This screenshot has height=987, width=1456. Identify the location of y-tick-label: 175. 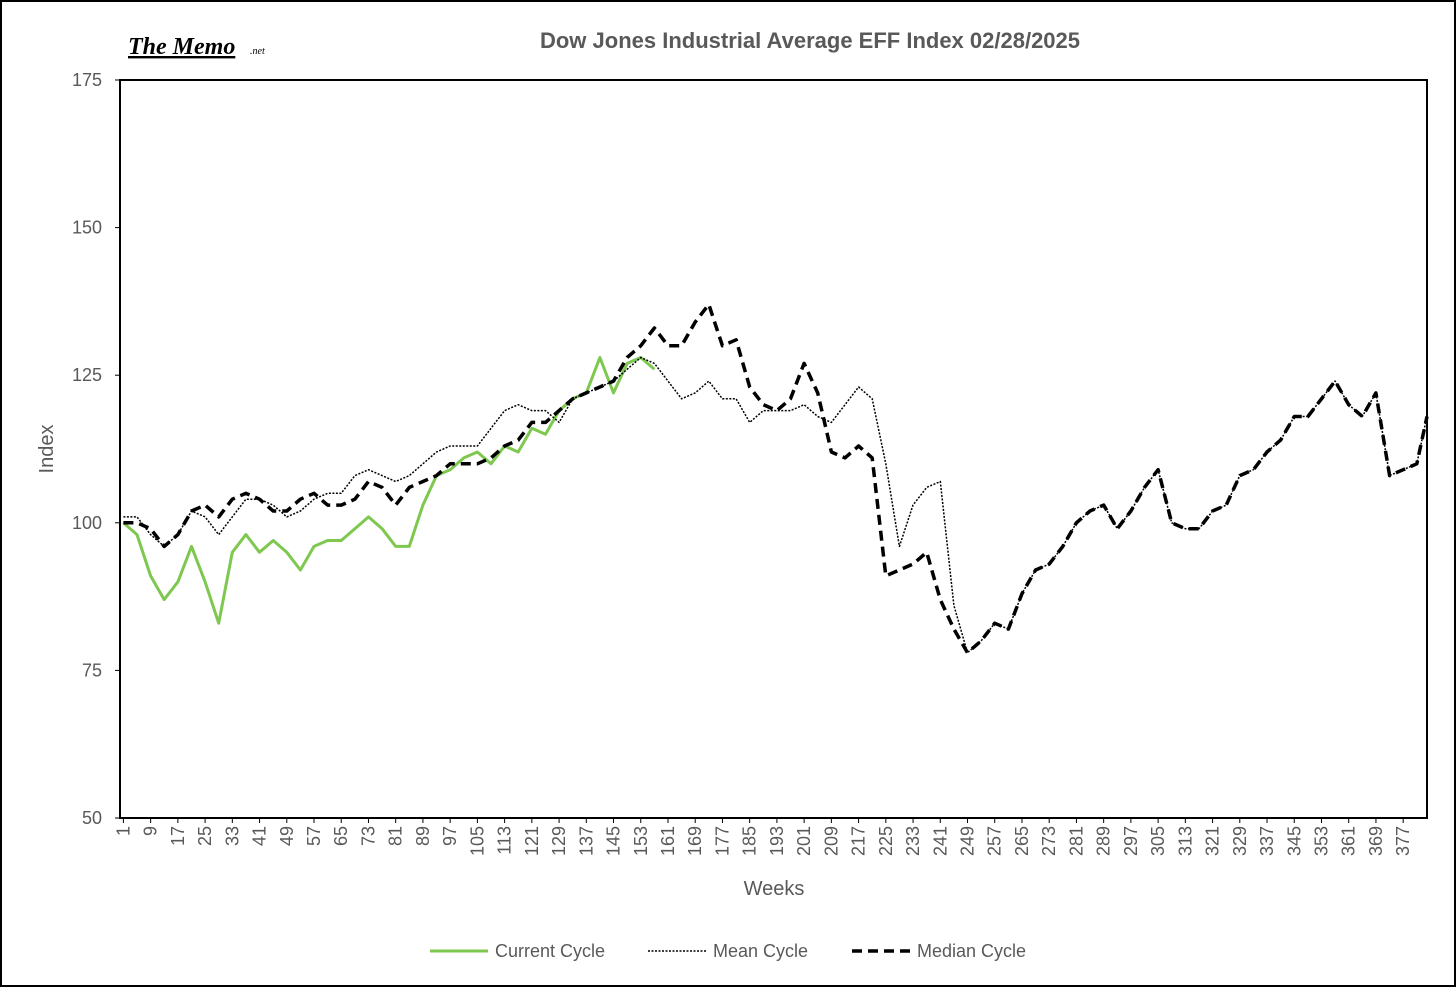
(87, 80).